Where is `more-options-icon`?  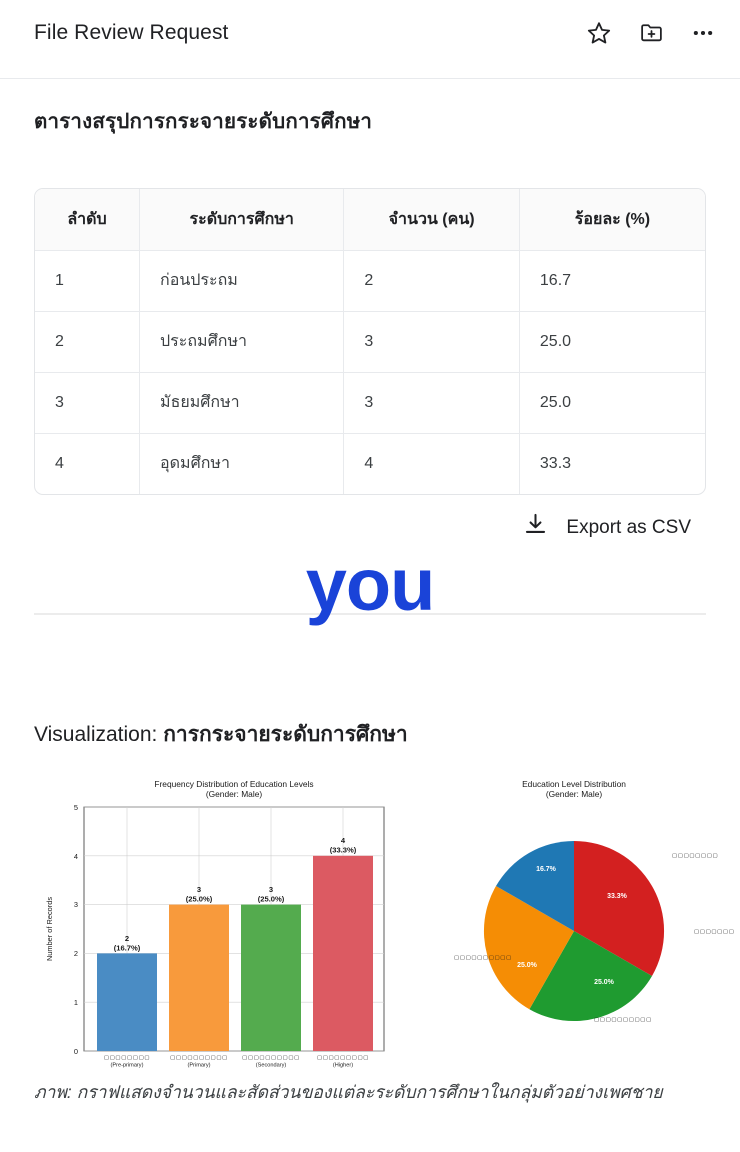
more-options-icon is located at coordinates (703, 33).